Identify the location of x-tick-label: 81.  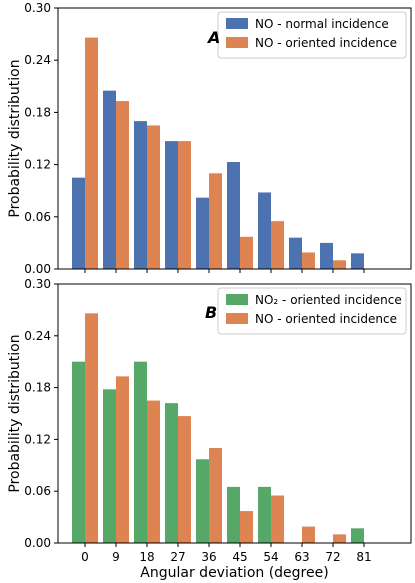
(363, 557).